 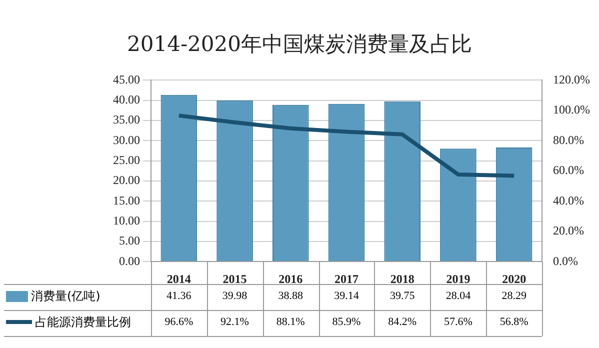 What do you see at coordinates (514, 322) in the screenshot?
I see `data-label: 56.8%` at bounding box center [514, 322].